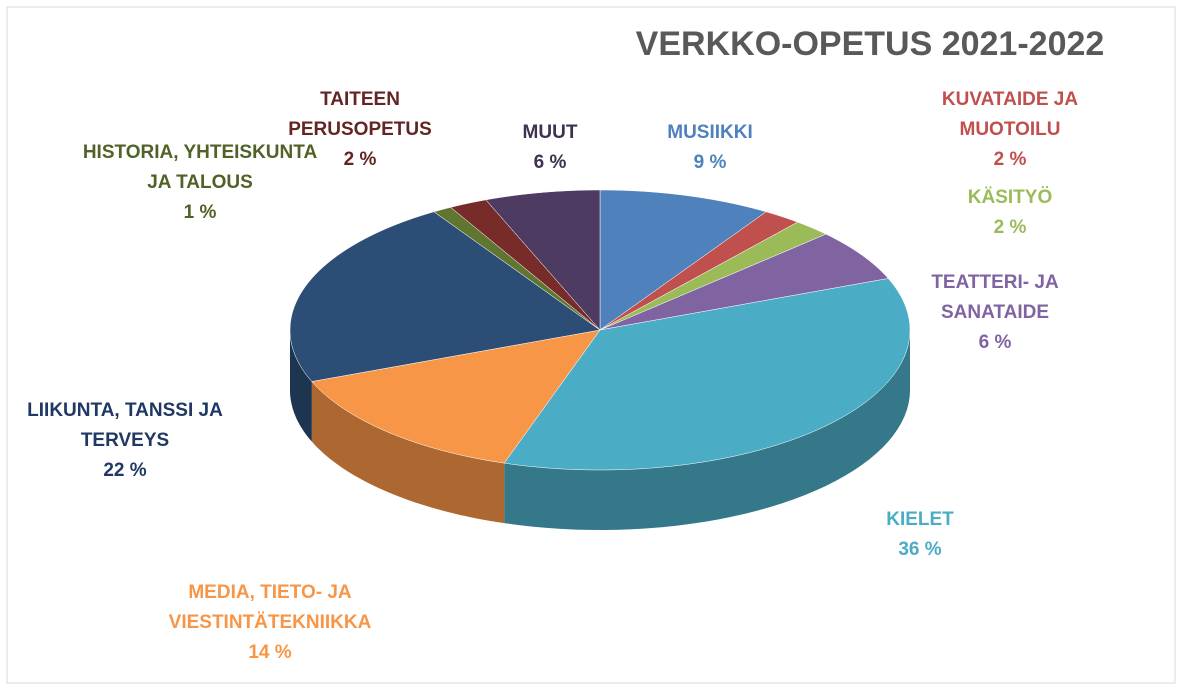 This screenshot has width=1184, height=690. I want to click on label-name: MUSIIKKI, so click(710, 132).